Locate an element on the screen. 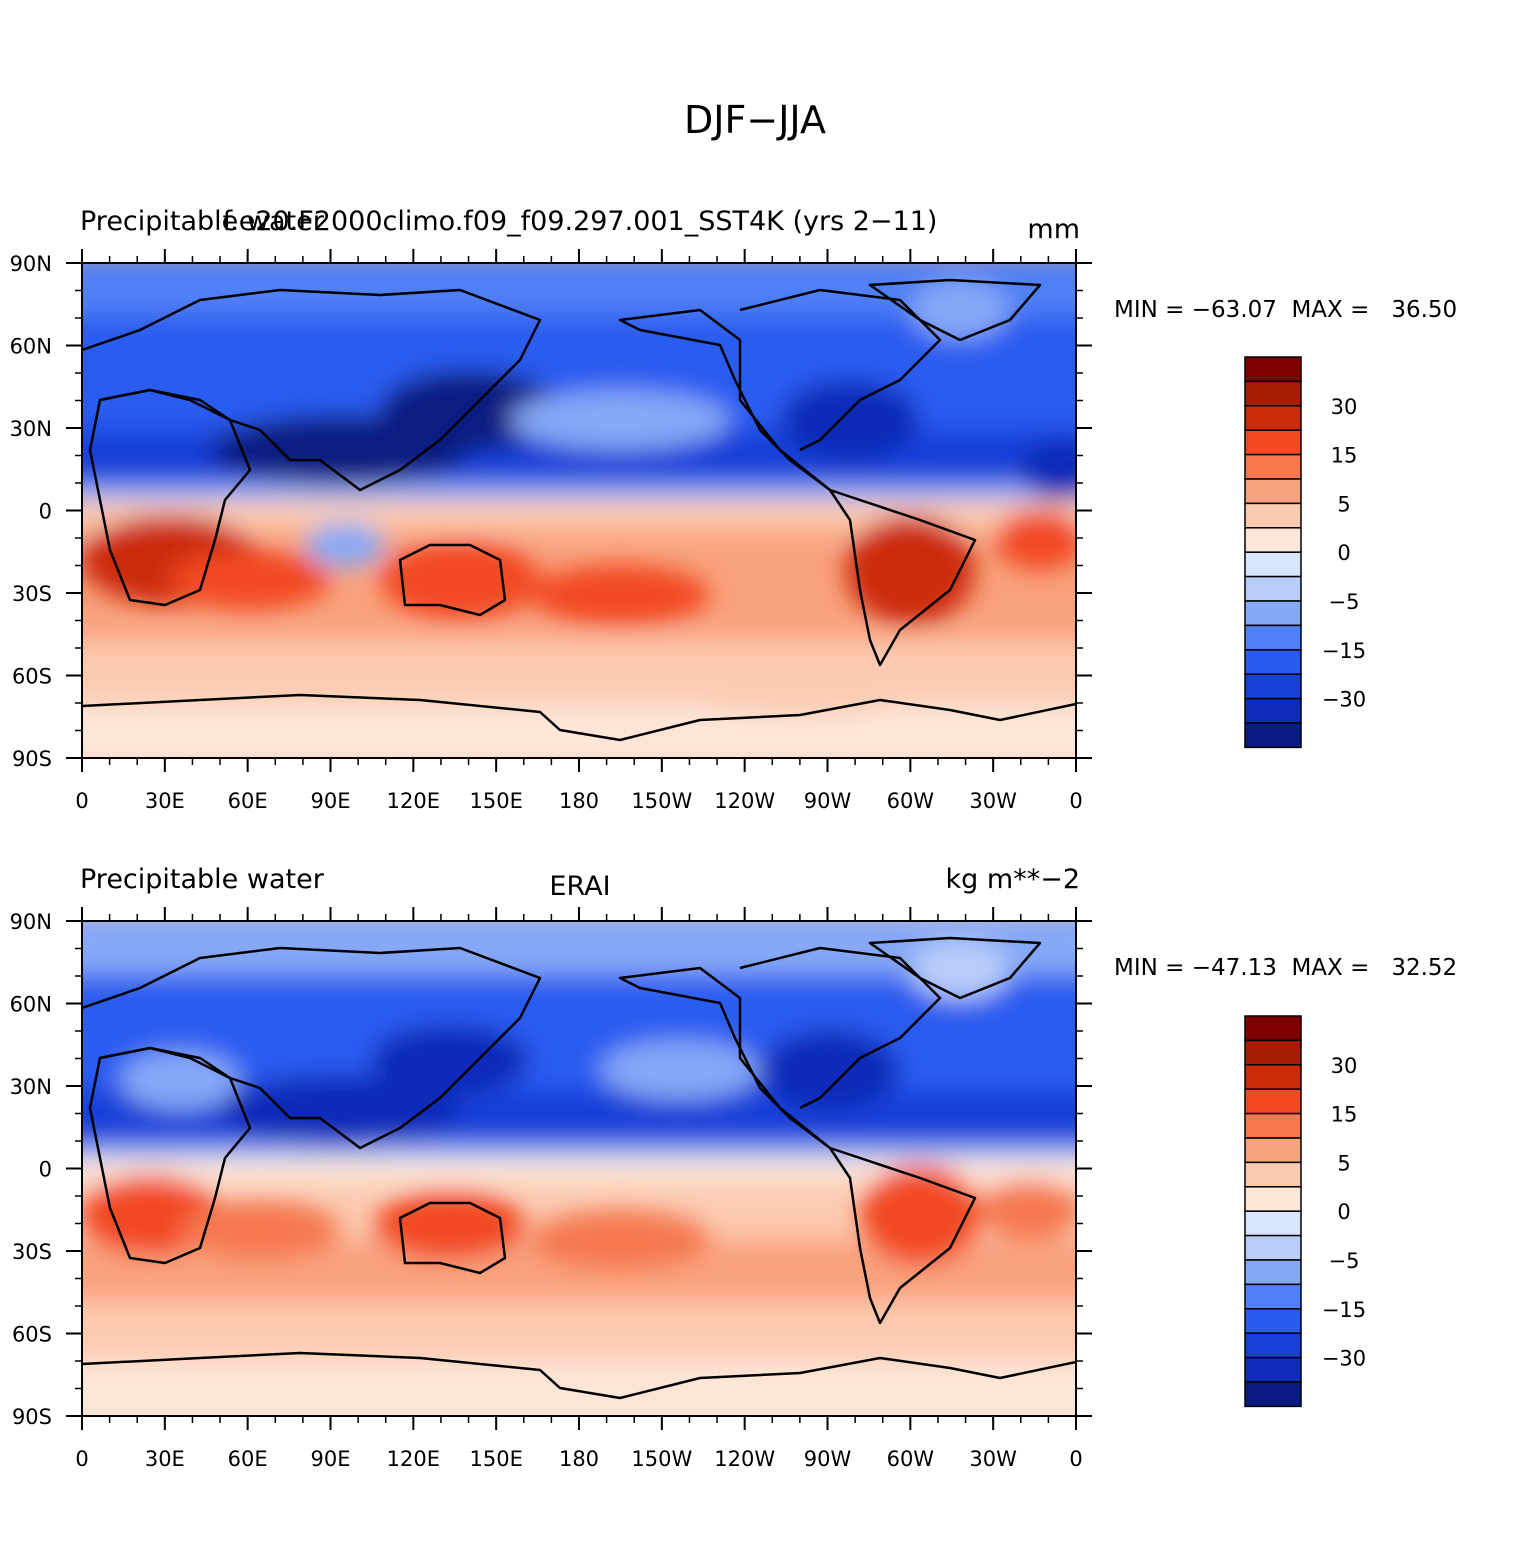 Image resolution: width=1526 pixels, height=1543 pixels. coast-africa-b is located at coordinates (170, 1155).